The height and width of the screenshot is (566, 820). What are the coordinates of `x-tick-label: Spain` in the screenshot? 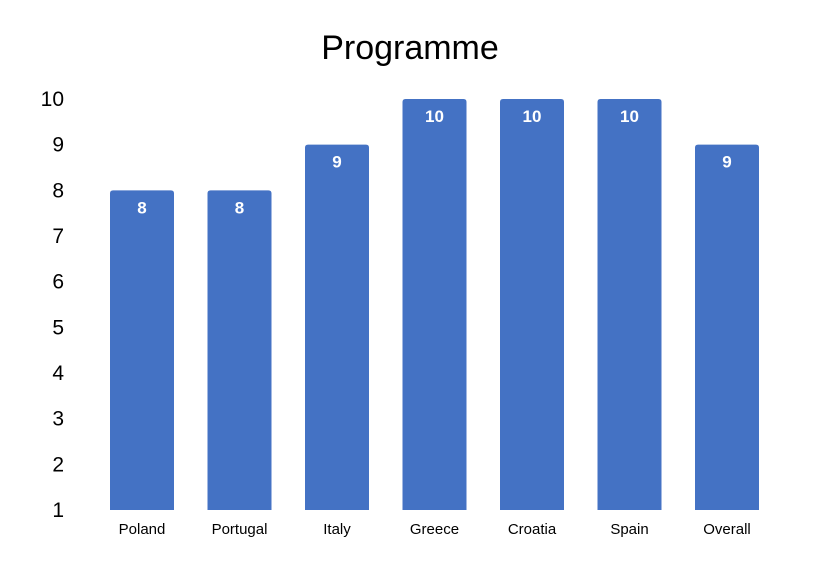 It's located at (629, 529).